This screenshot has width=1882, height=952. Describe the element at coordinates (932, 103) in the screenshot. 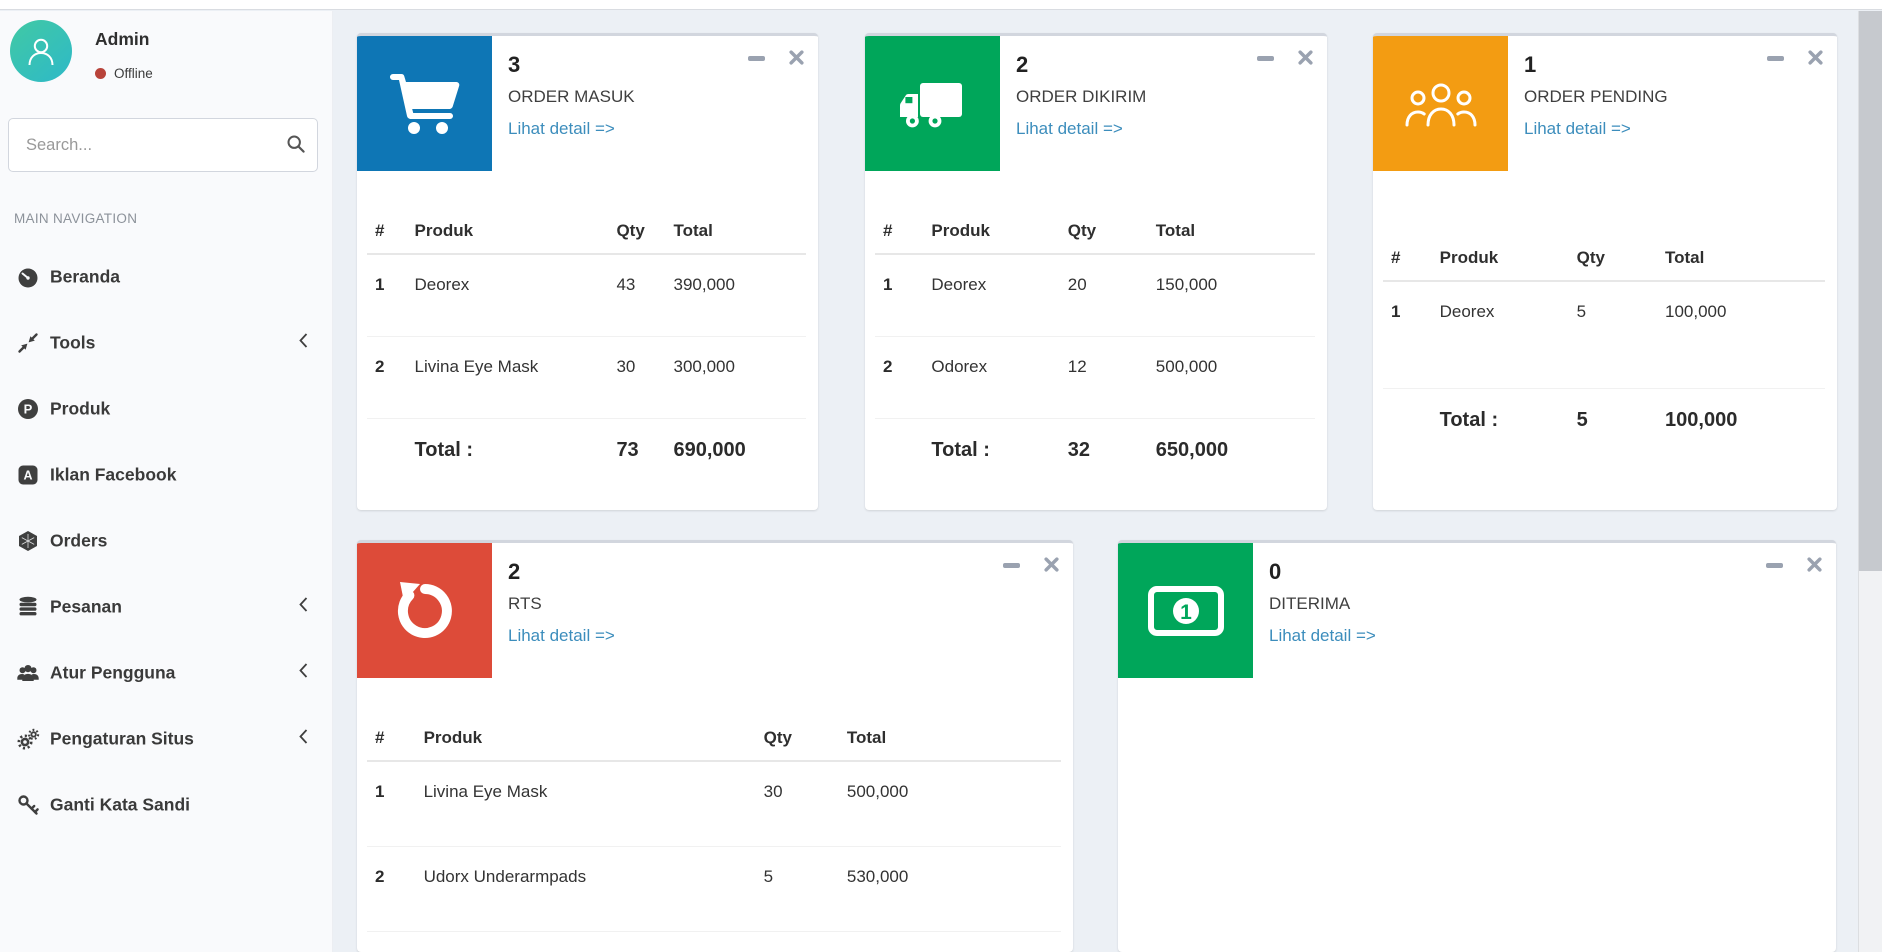

I see `truck-icon` at that location.